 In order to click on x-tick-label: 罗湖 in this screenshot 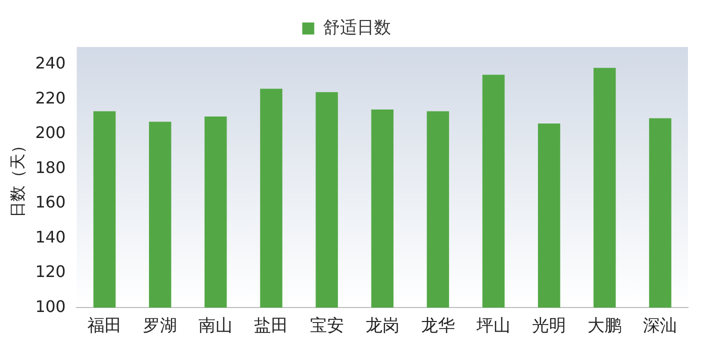, I will do `click(160, 326)`.